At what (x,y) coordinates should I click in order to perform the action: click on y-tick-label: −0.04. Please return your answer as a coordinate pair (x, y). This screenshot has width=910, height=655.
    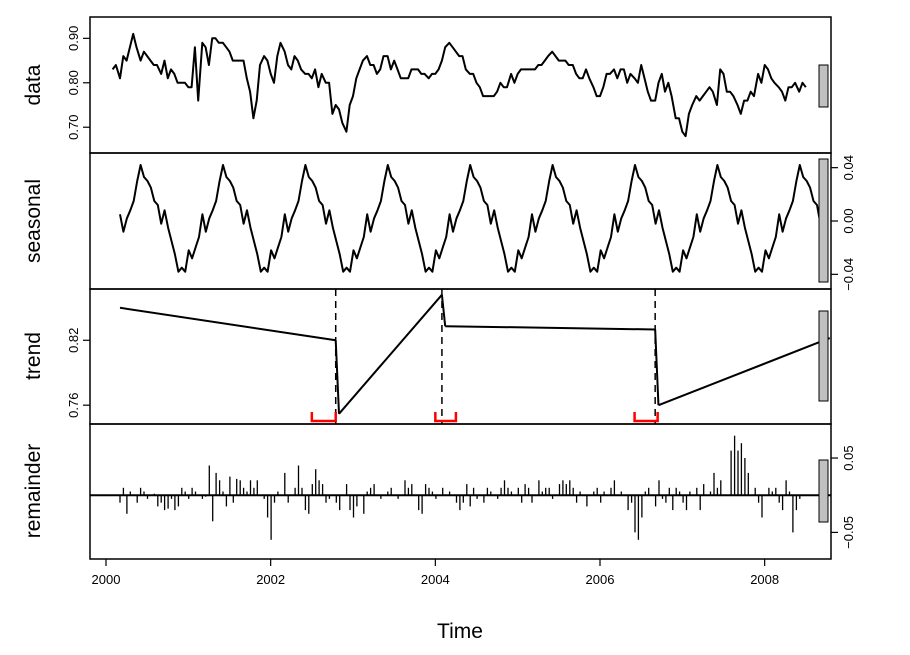
    Looking at the image, I should click on (848, 274).